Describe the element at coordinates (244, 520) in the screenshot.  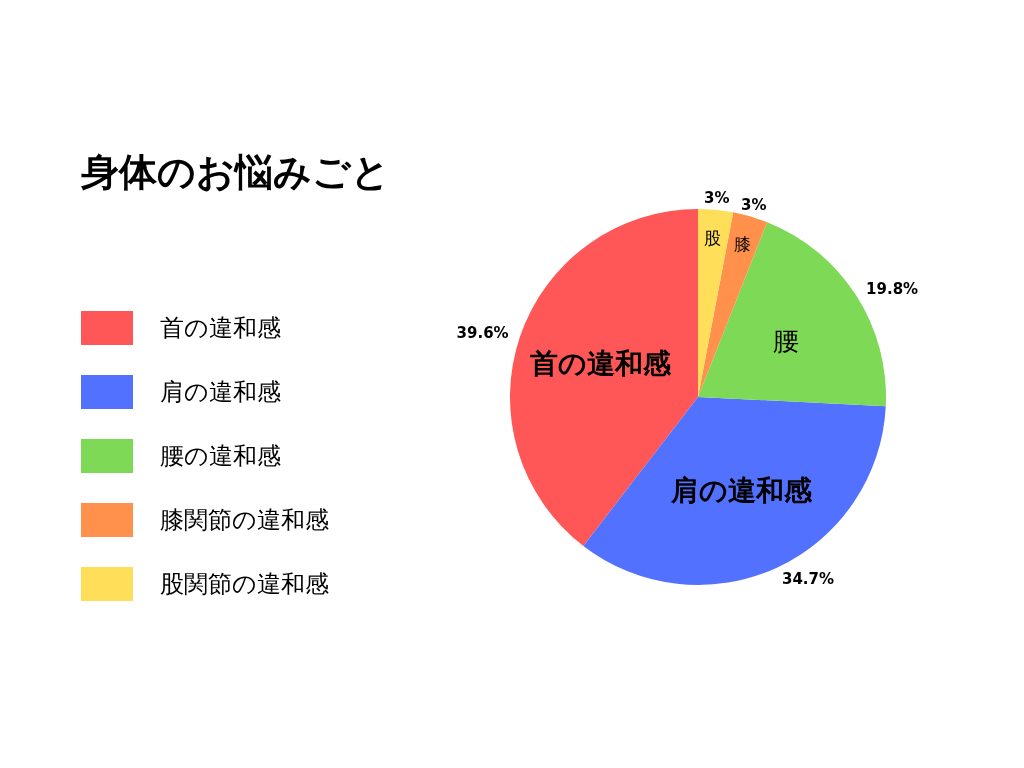
I see `legend-label: 膝関節の違和感` at that location.